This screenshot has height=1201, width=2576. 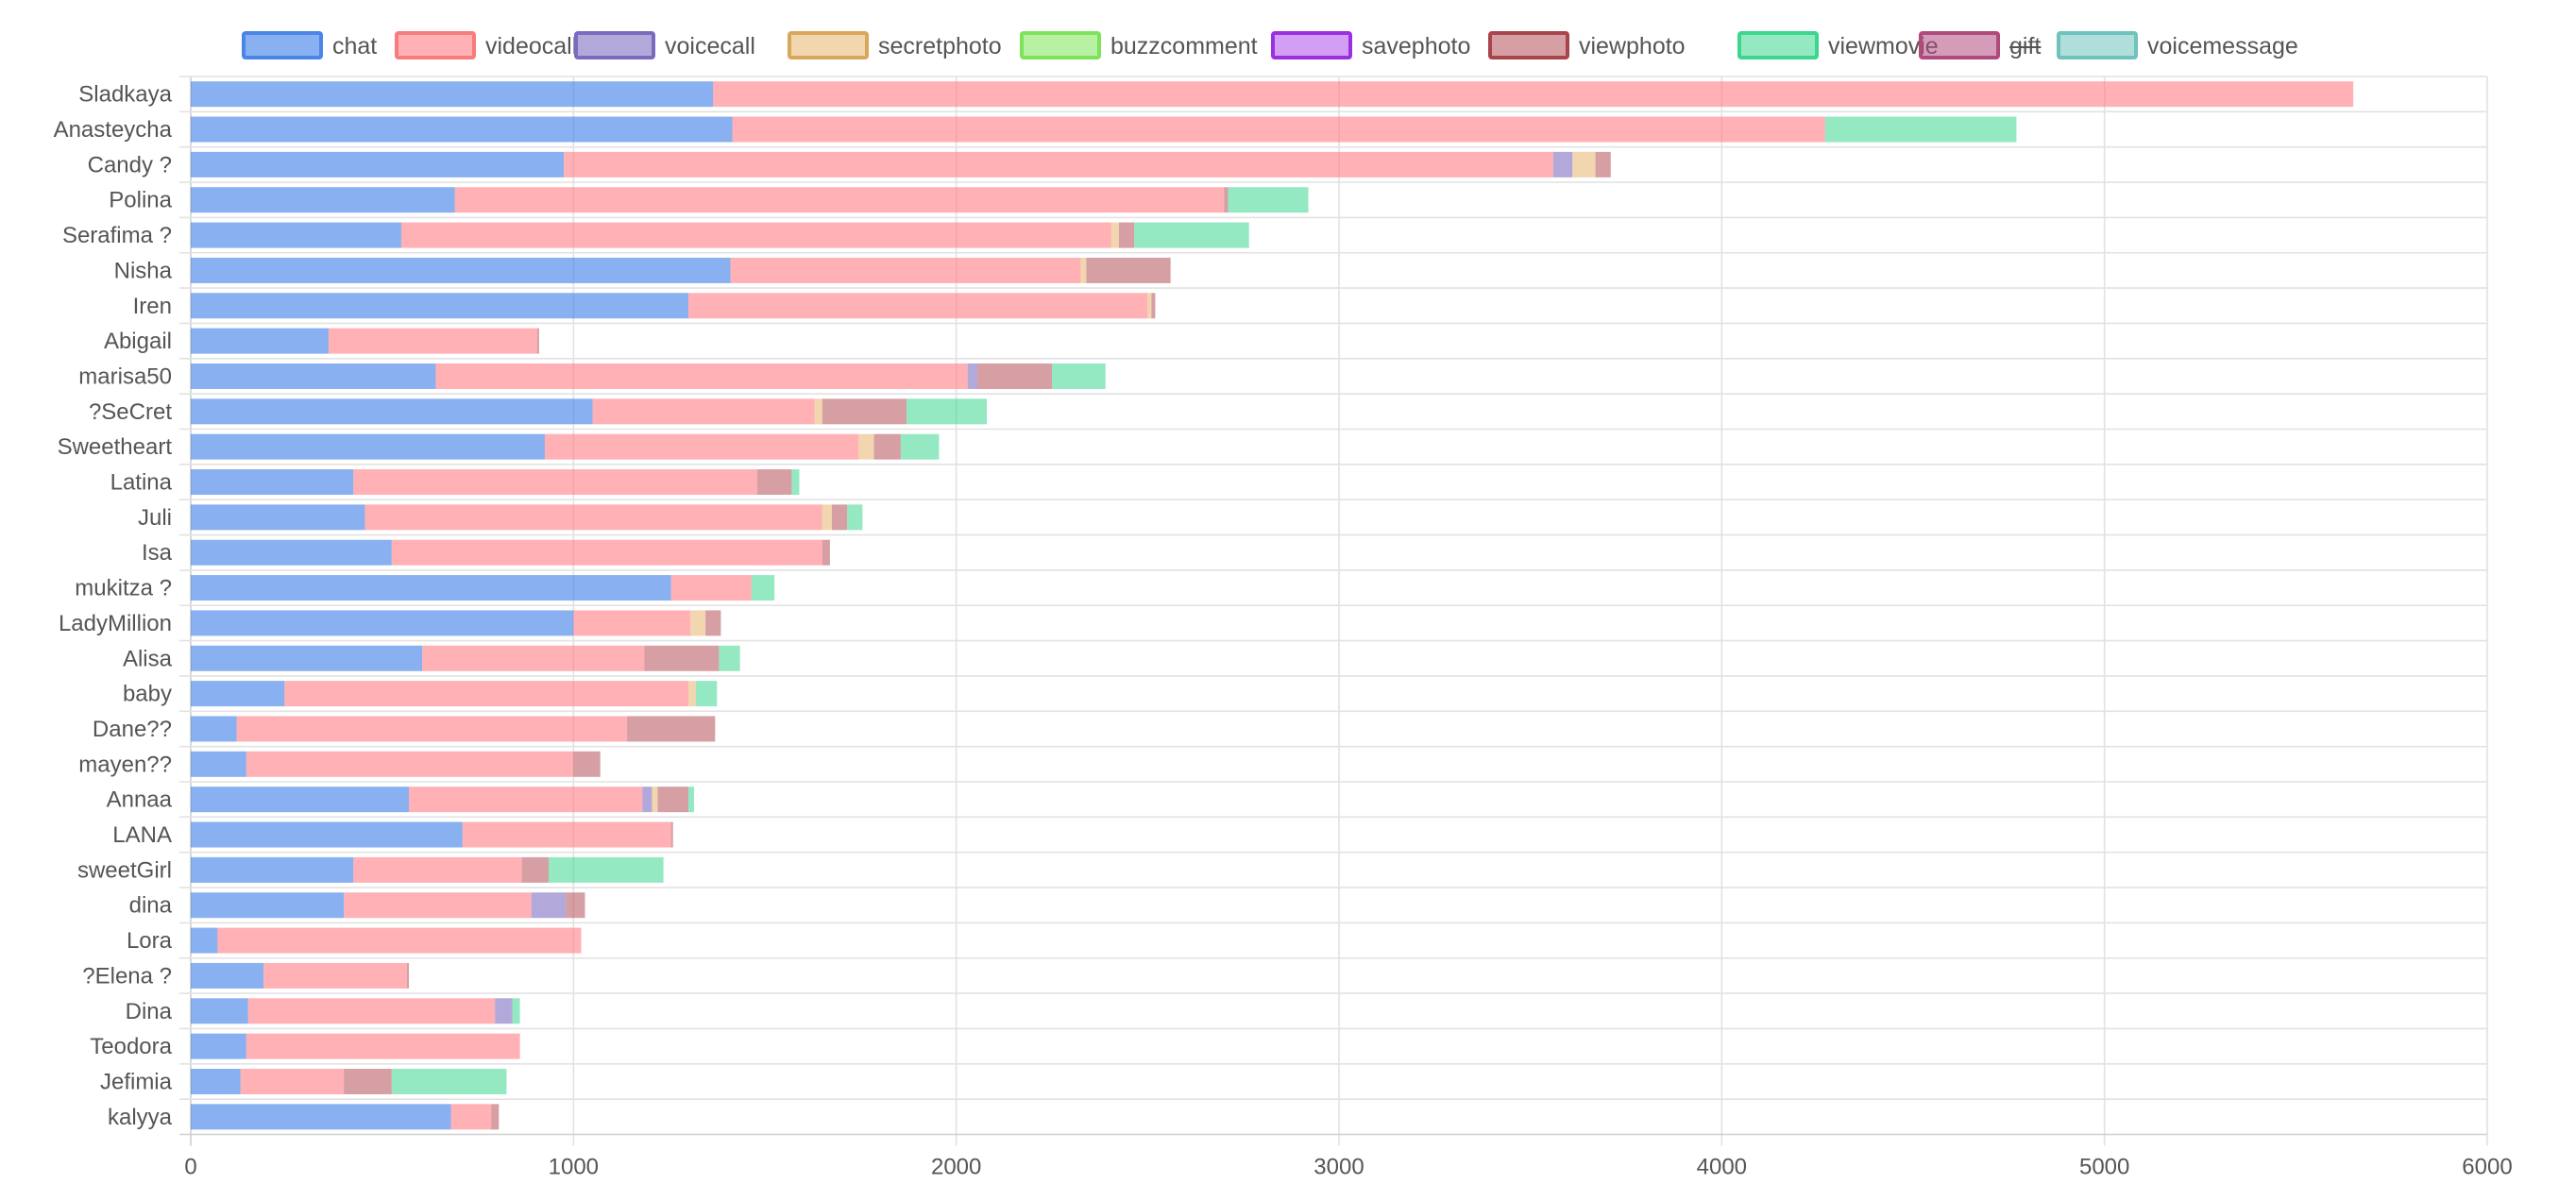 I want to click on bar-juli-chat, so click(x=278, y=517).